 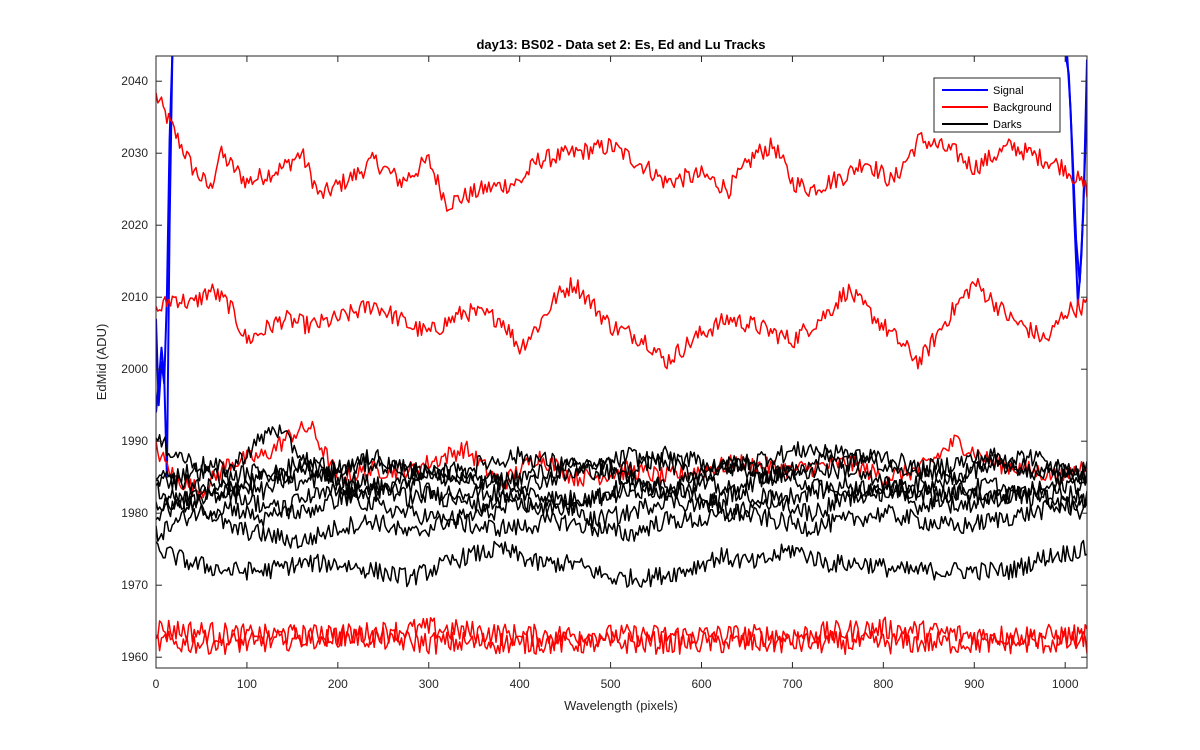 I want to click on x-tick-label: 0, so click(x=156, y=684).